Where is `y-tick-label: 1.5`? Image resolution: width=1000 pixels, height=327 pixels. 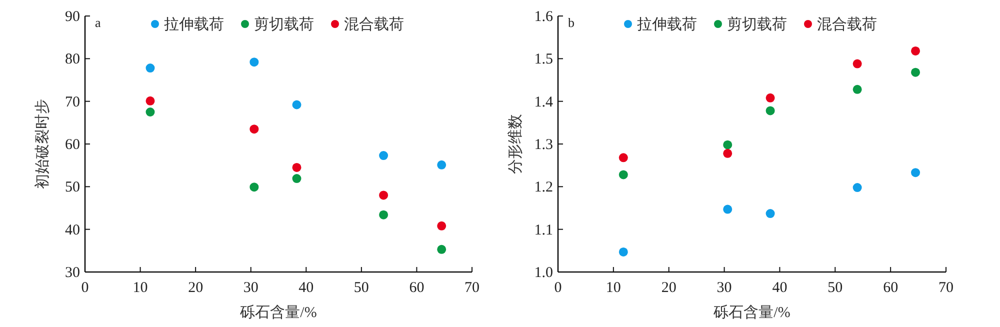 y-tick-label: 1.5 is located at coordinates (543, 60).